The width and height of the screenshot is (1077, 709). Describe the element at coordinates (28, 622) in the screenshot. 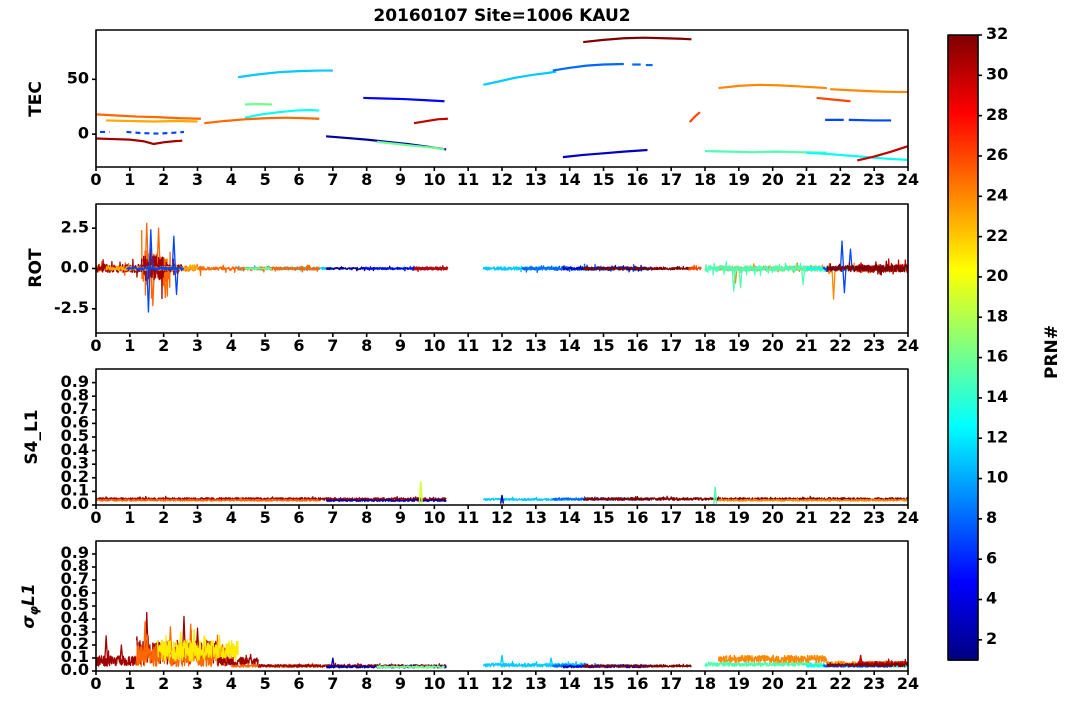

I see `sigma-symbol: σ` at that location.